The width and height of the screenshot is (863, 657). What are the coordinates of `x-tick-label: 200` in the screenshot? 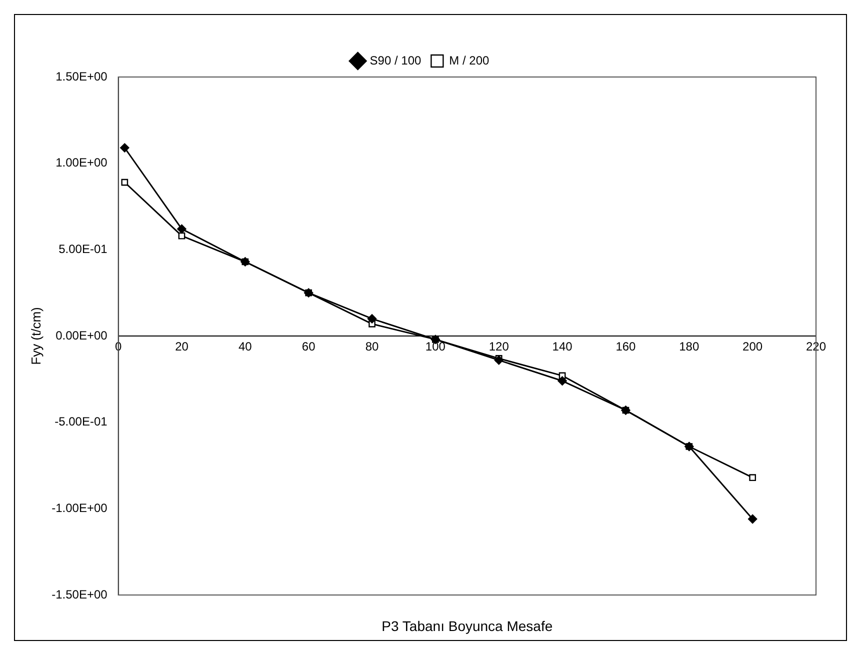 It's located at (752, 347).